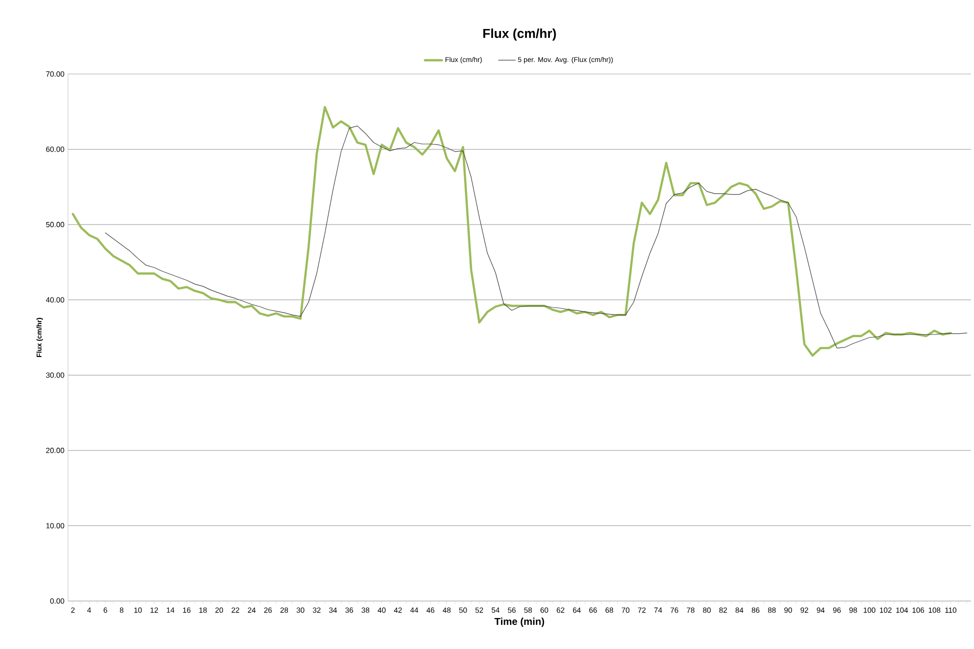 The width and height of the screenshot is (974, 649). I want to click on chart-title: Flux (cm/hr), so click(519, 34).